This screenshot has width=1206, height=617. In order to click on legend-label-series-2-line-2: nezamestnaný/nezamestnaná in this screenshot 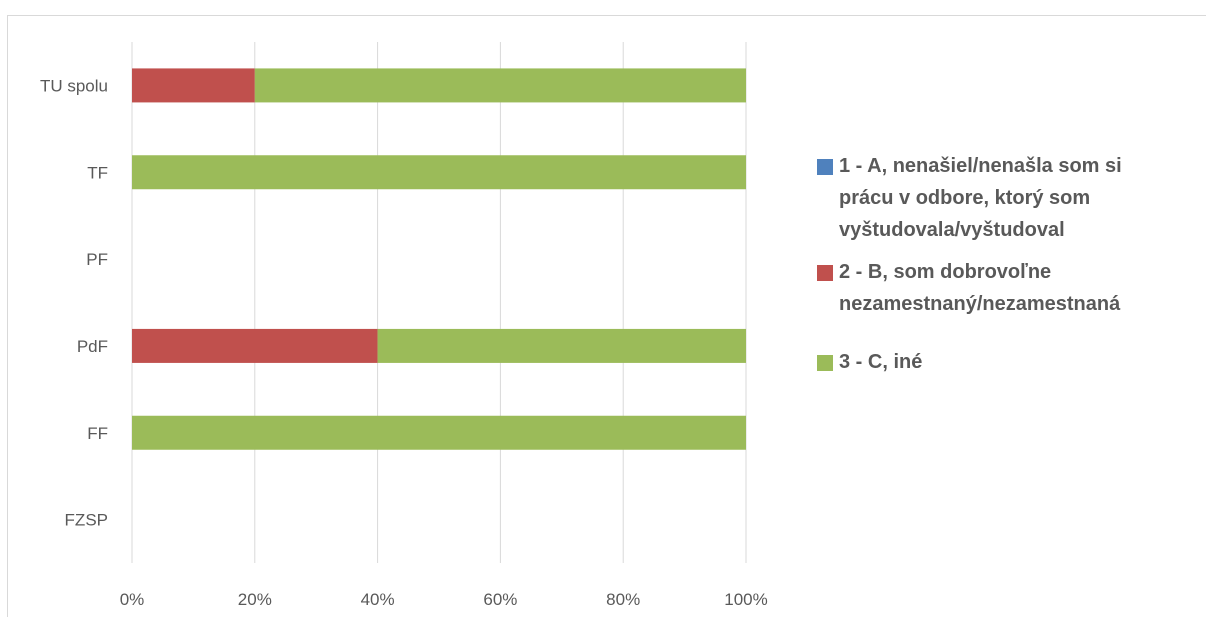, I will do `click(980, 304)`.